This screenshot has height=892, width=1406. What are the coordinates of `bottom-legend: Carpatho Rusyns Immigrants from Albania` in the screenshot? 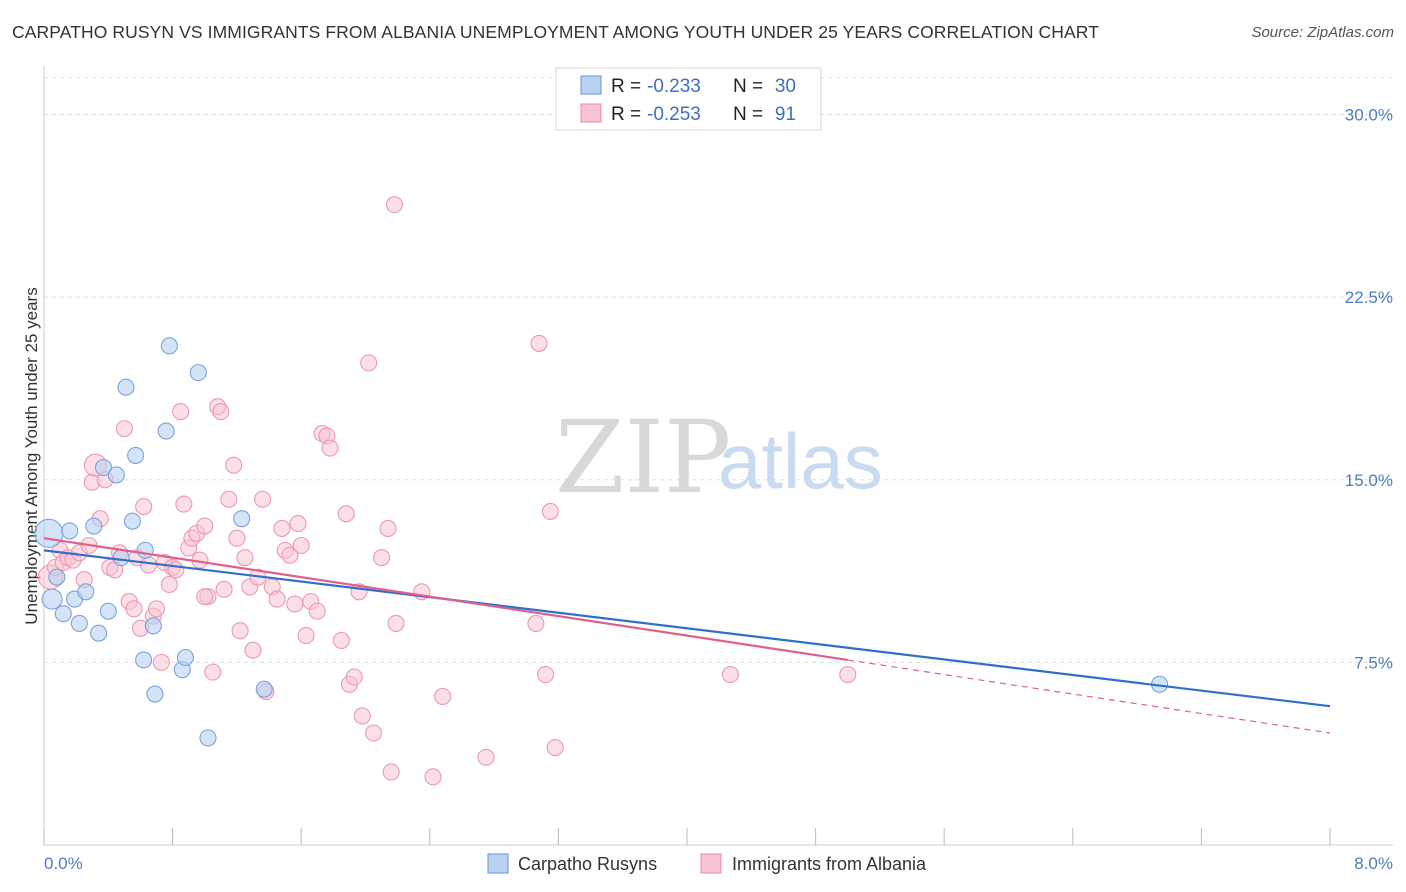 It's located at (707, 863).